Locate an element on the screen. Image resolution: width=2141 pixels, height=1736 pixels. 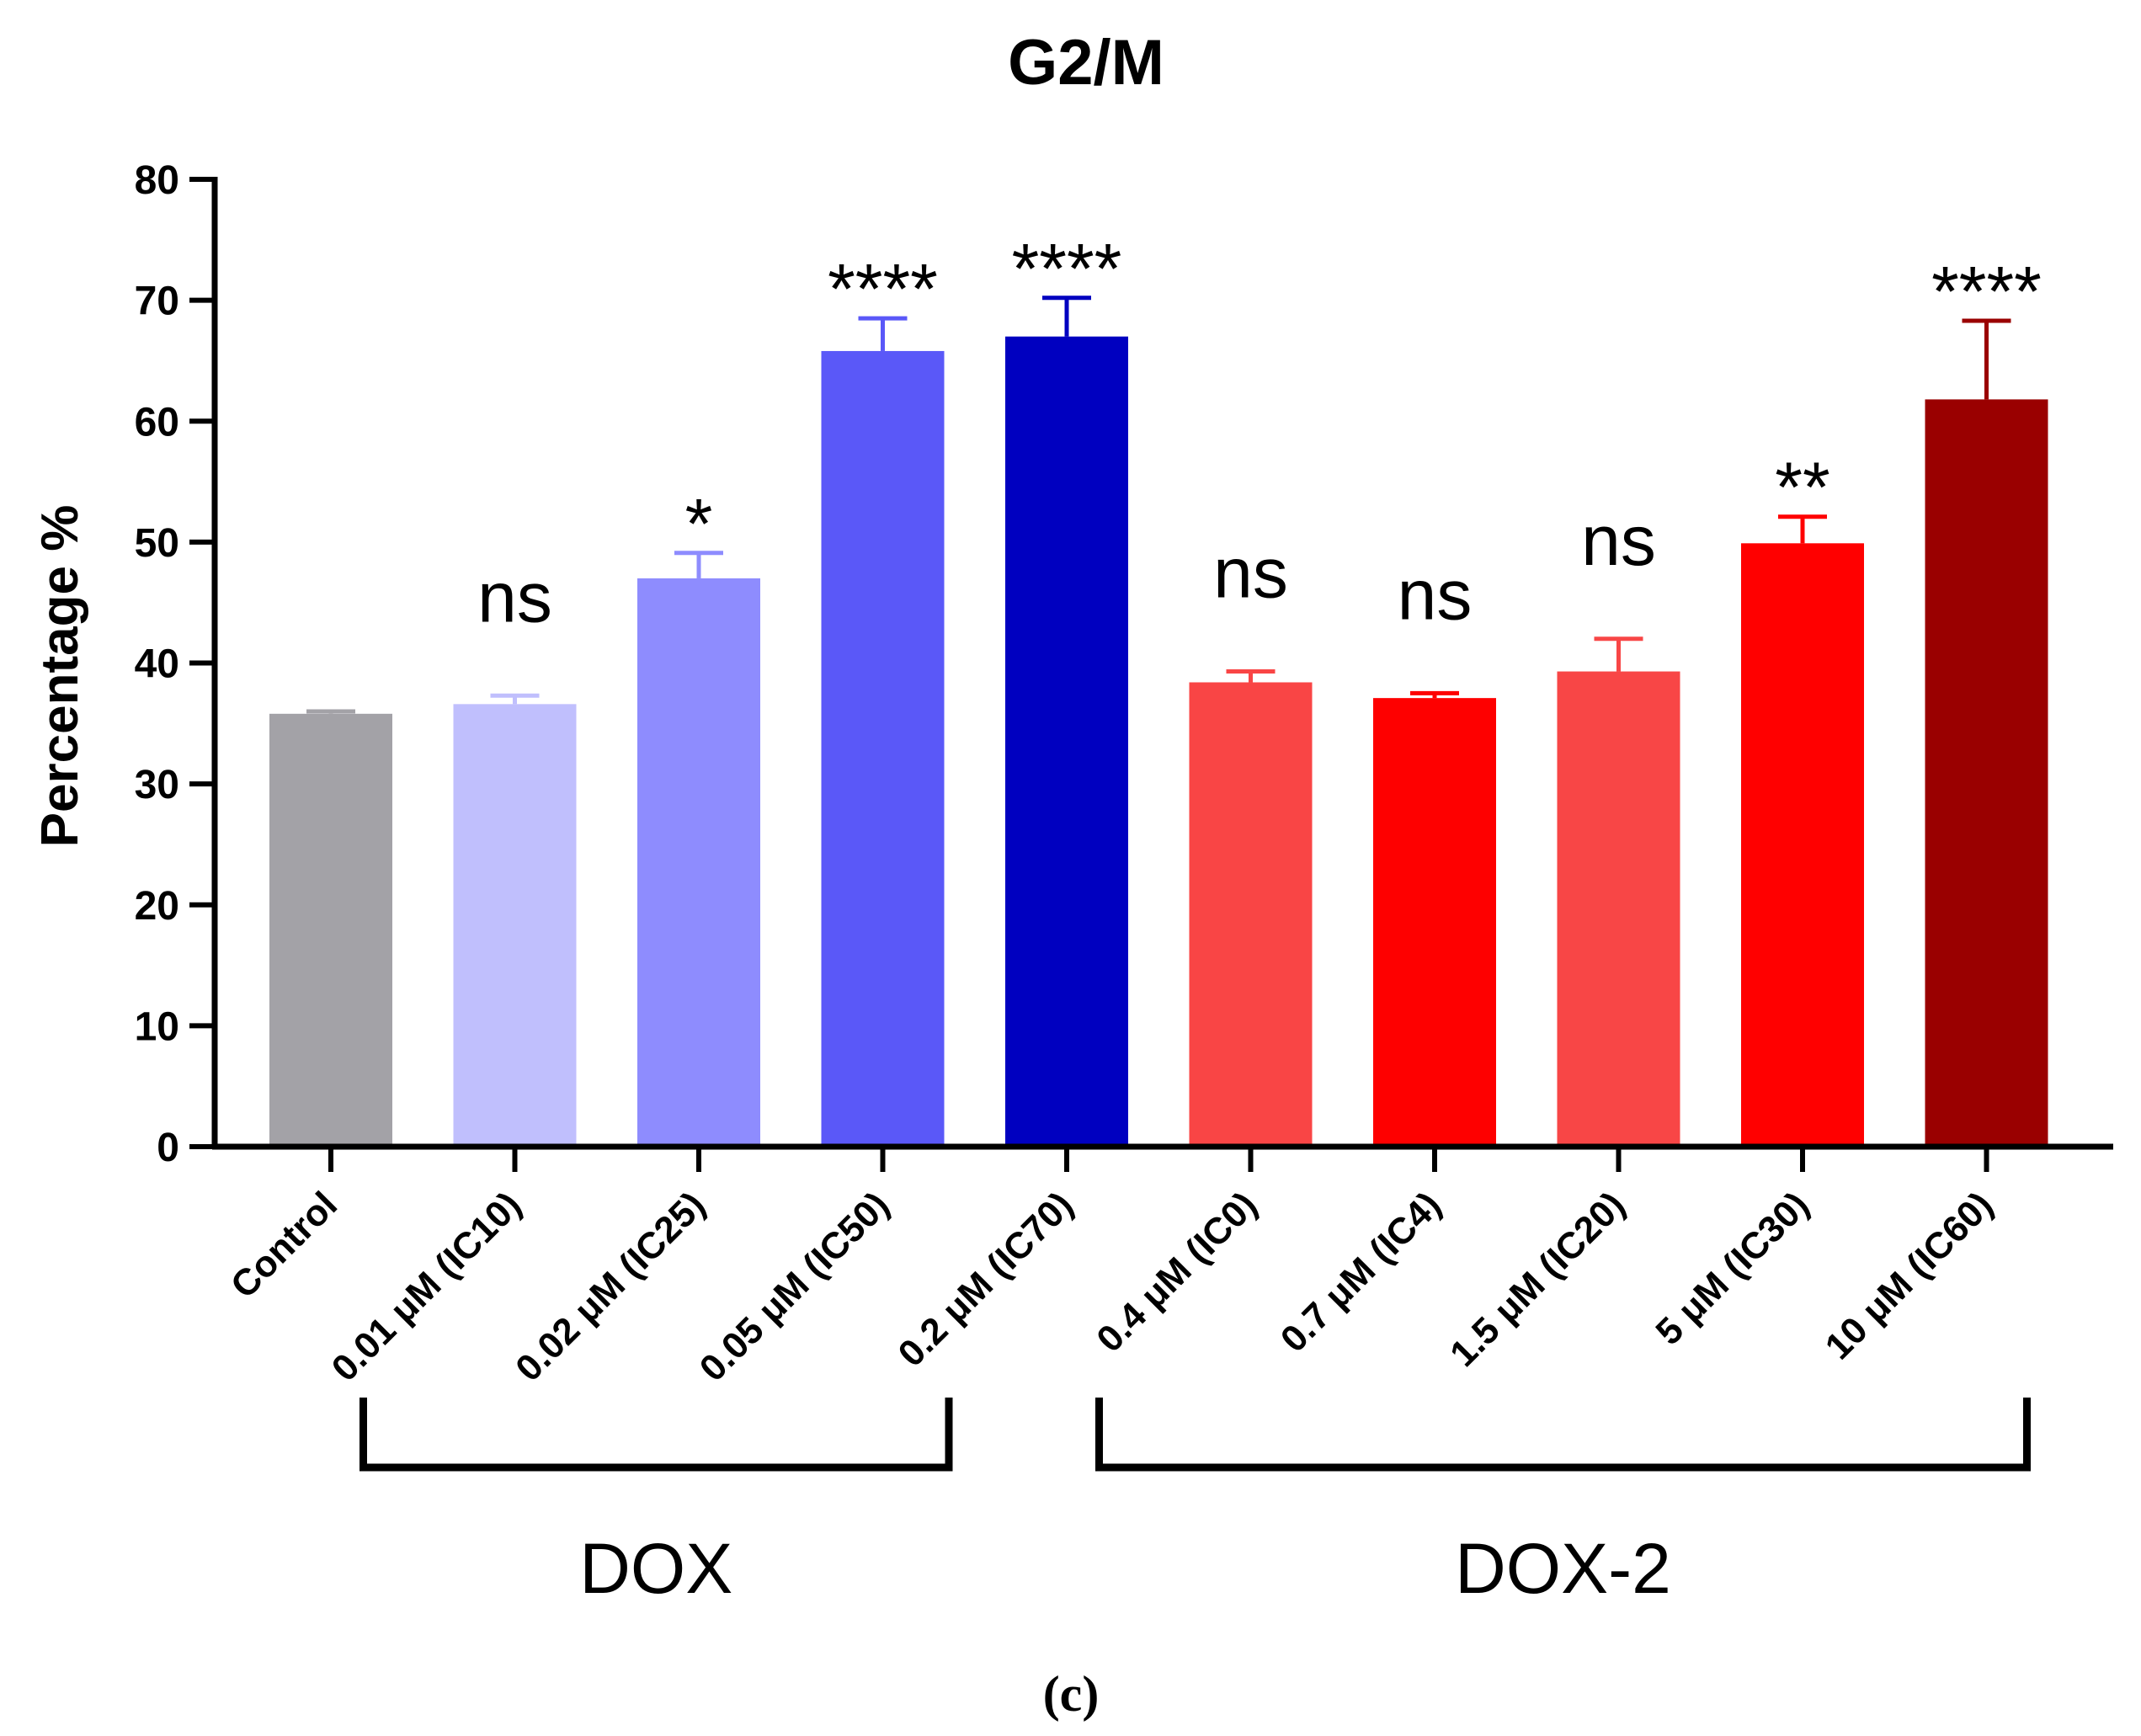
x-tick-label-5: 0.4 μM (IC0) is located at coordinates (1177, 1272).